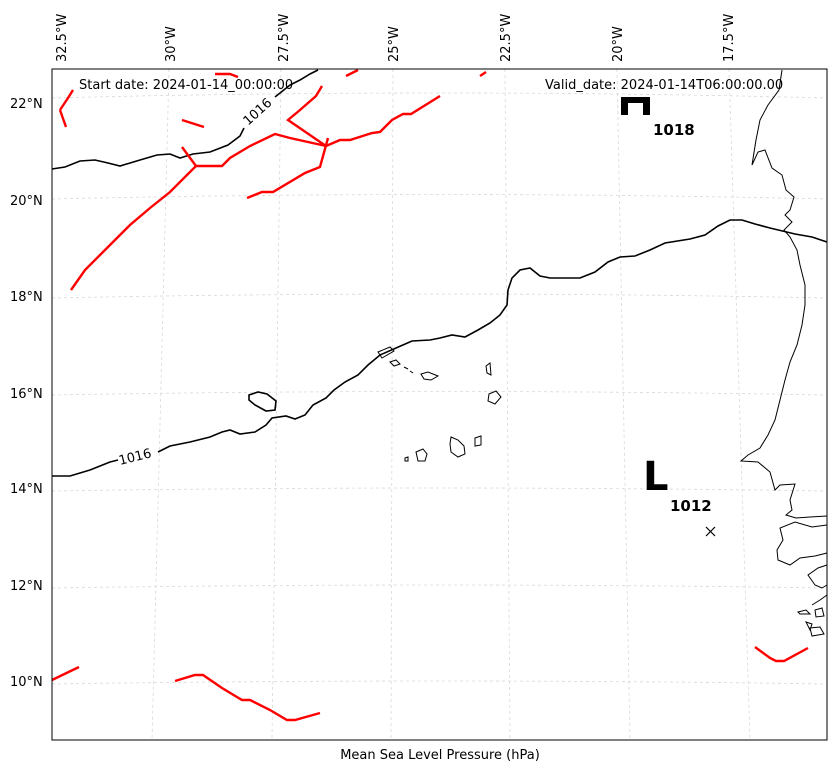 This screenshot has width=837, height=783. Describe the element at coordinates (26, 201) in the screenshot. I see `lat-label-20n: 20°N` at that location.